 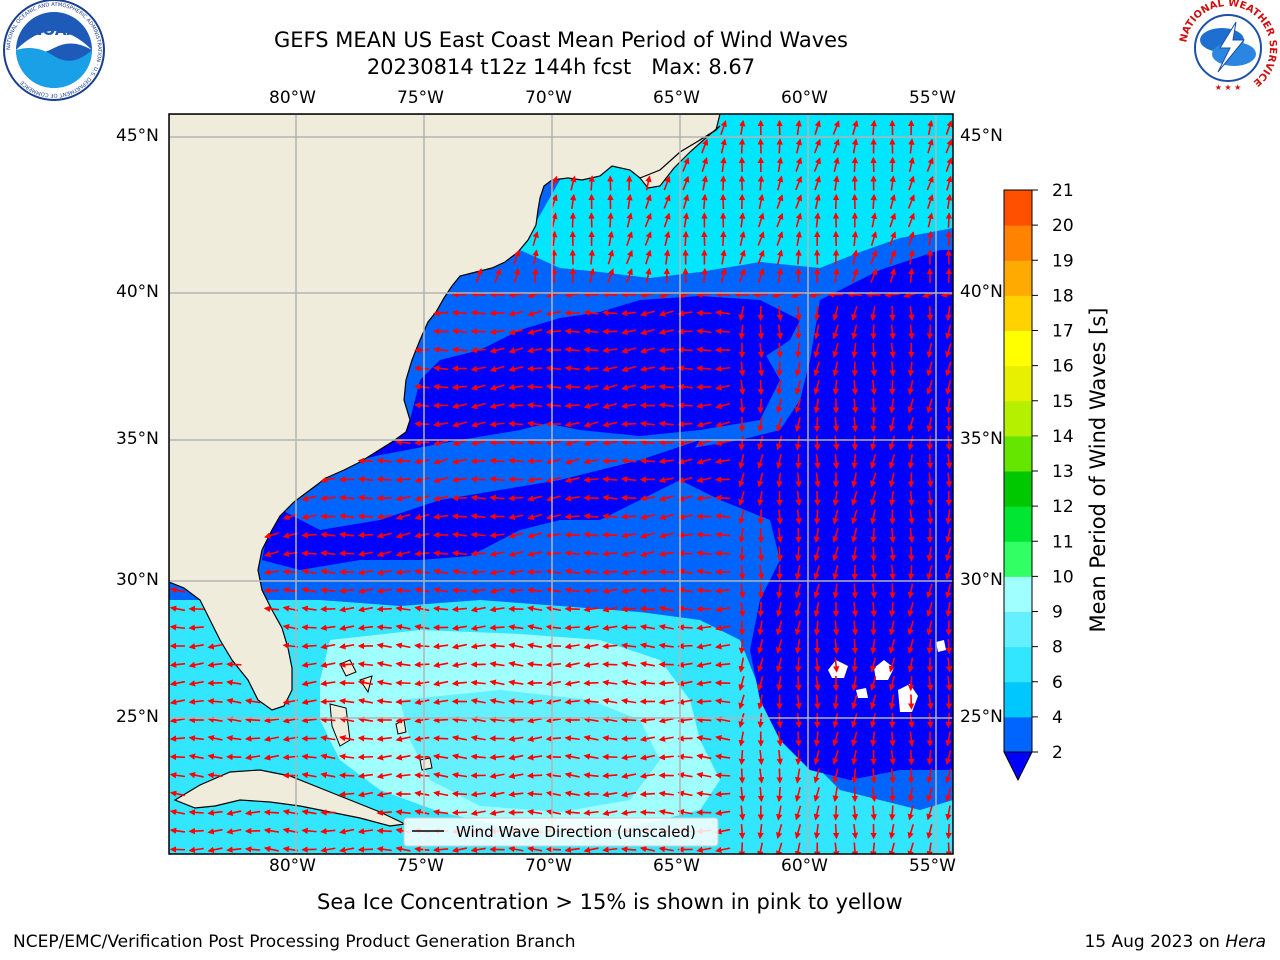 I want to click on colorbar-tick-label: 19, so click(x=1063, y=261).